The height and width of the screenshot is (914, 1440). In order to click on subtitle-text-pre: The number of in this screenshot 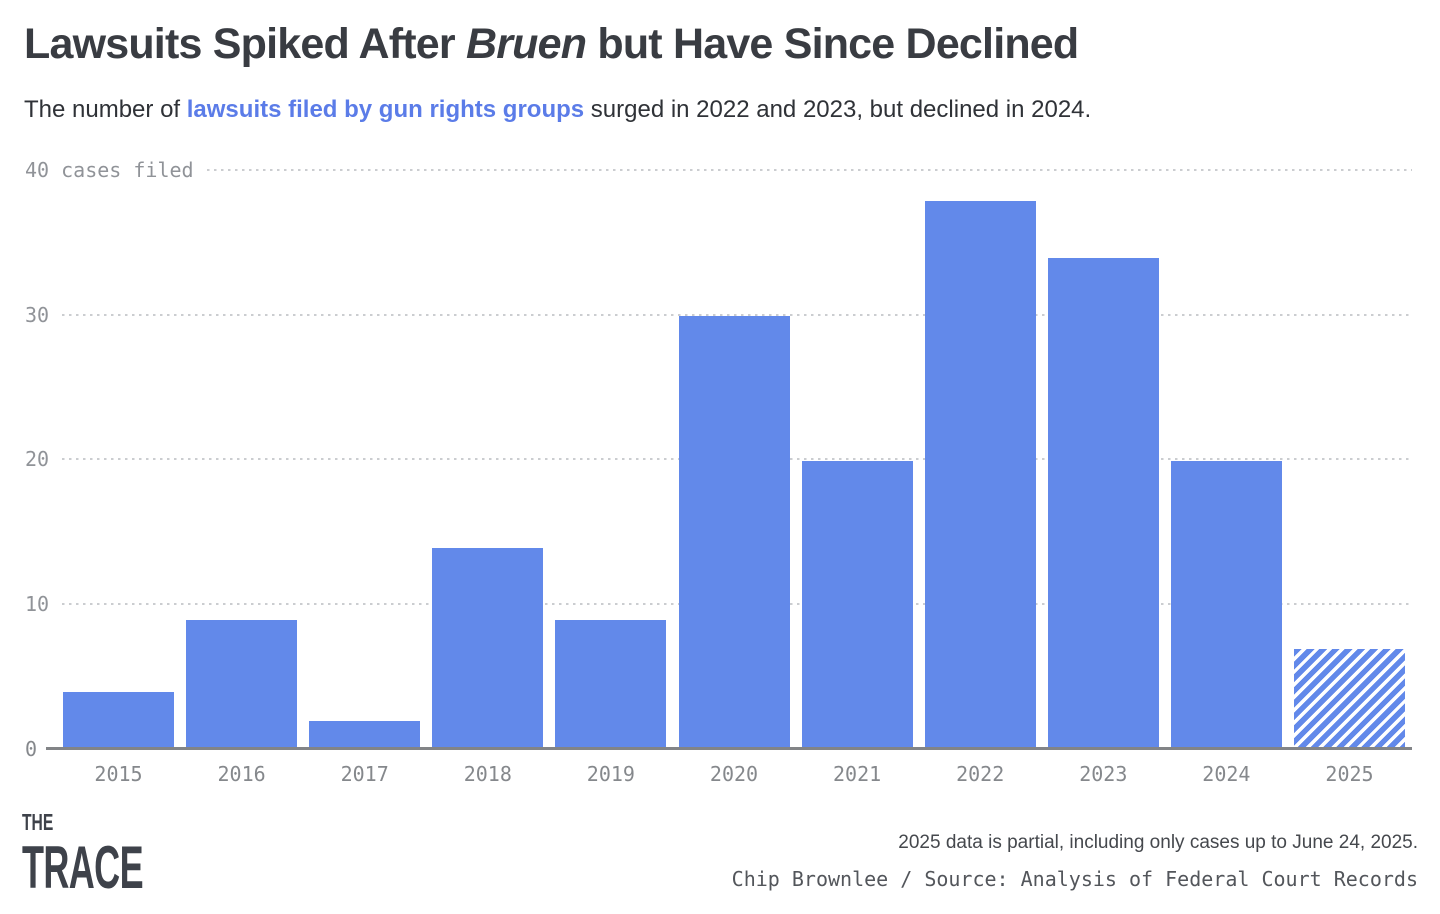, I will do `click(105, 109)`.